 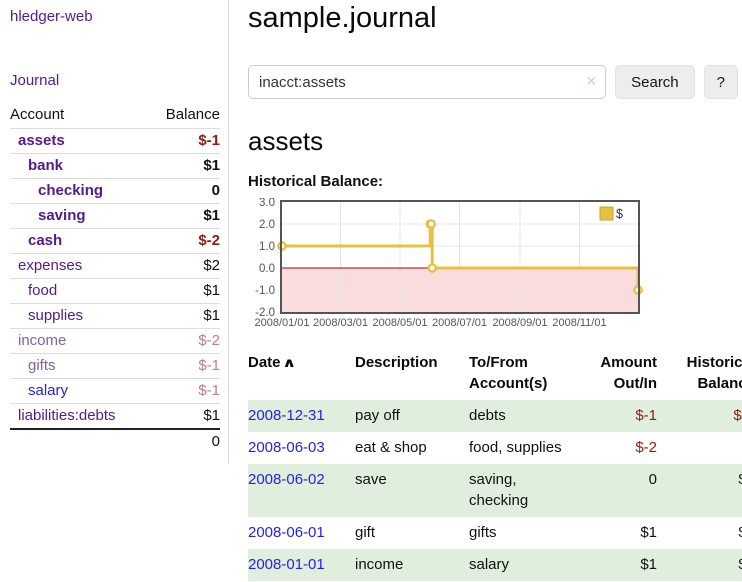 I want to click on x-axis-tick-label: 2008/11/01, so click(x=579, y=323).